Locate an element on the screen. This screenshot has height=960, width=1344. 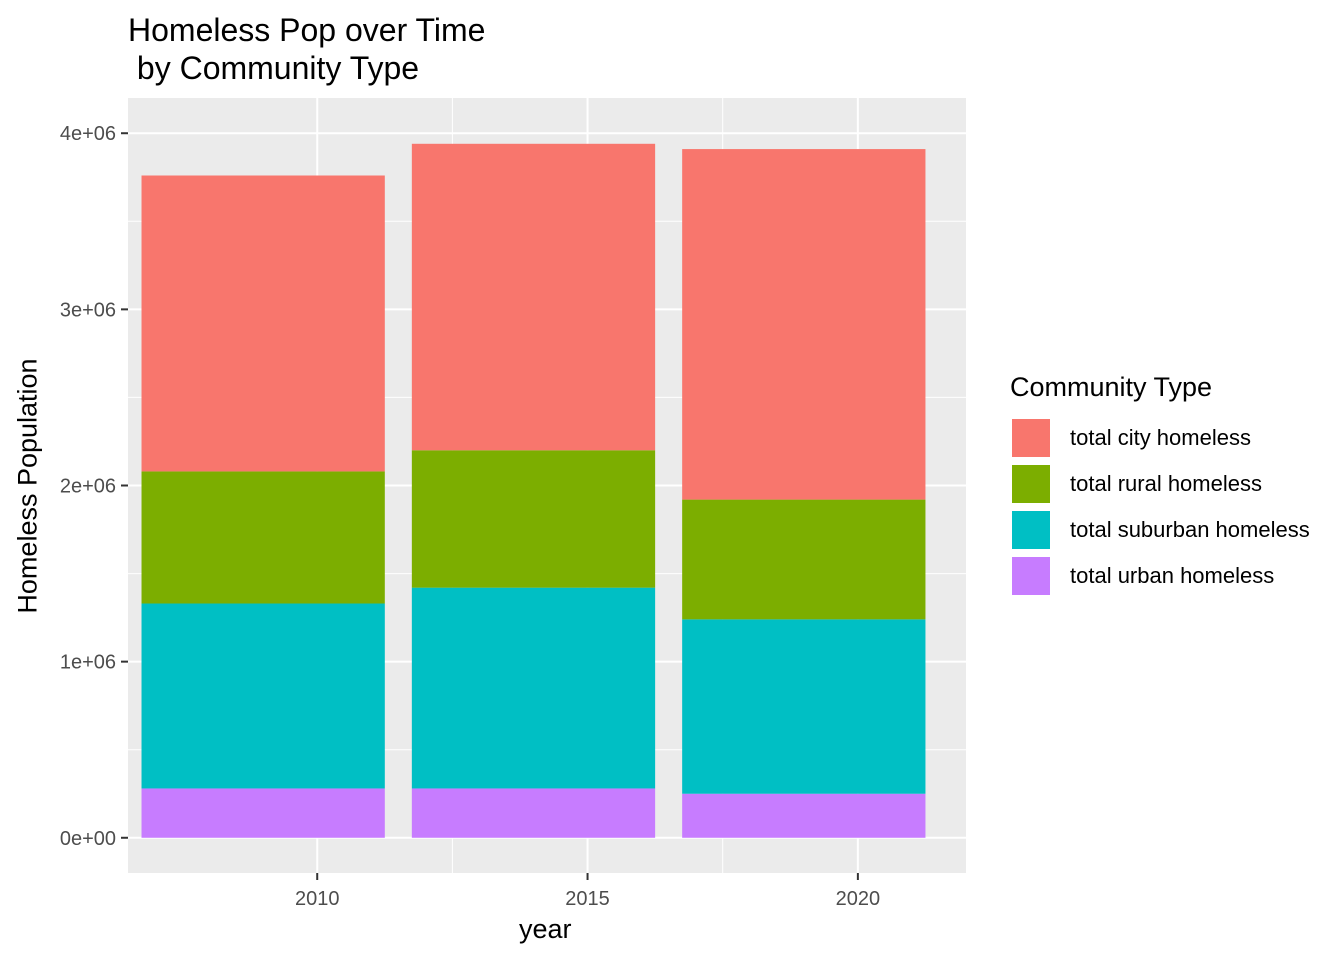
bar-total-urban-homeless-2014 is located at coordinates (533, 813).